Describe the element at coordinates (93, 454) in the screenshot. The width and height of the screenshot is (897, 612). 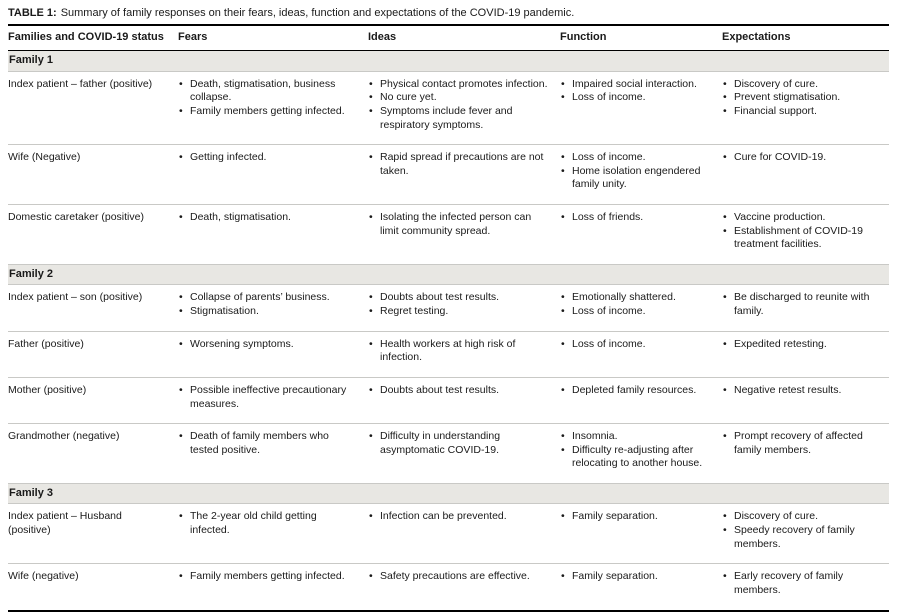
I see `family-member-status: Grandmother (negative)` at that location.